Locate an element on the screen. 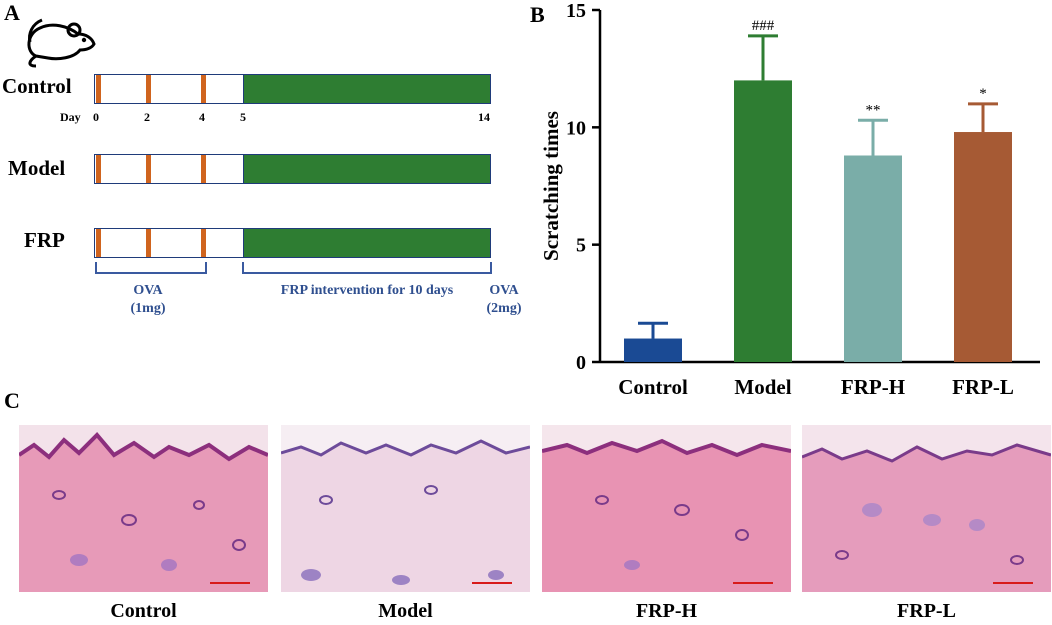  y-axis-label: Scratching times is located at coordinates (551, 186).